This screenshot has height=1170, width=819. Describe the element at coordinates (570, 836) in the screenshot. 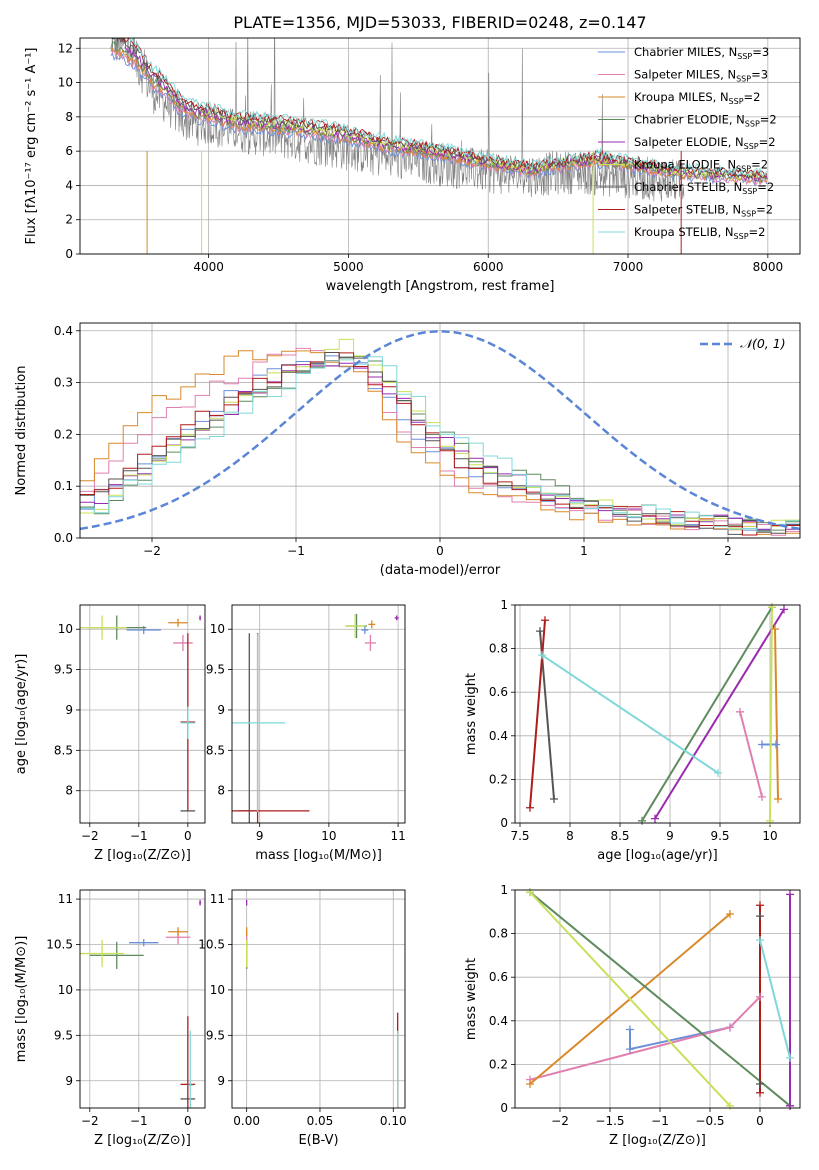

I see `x-tick-label: 8` at that location.